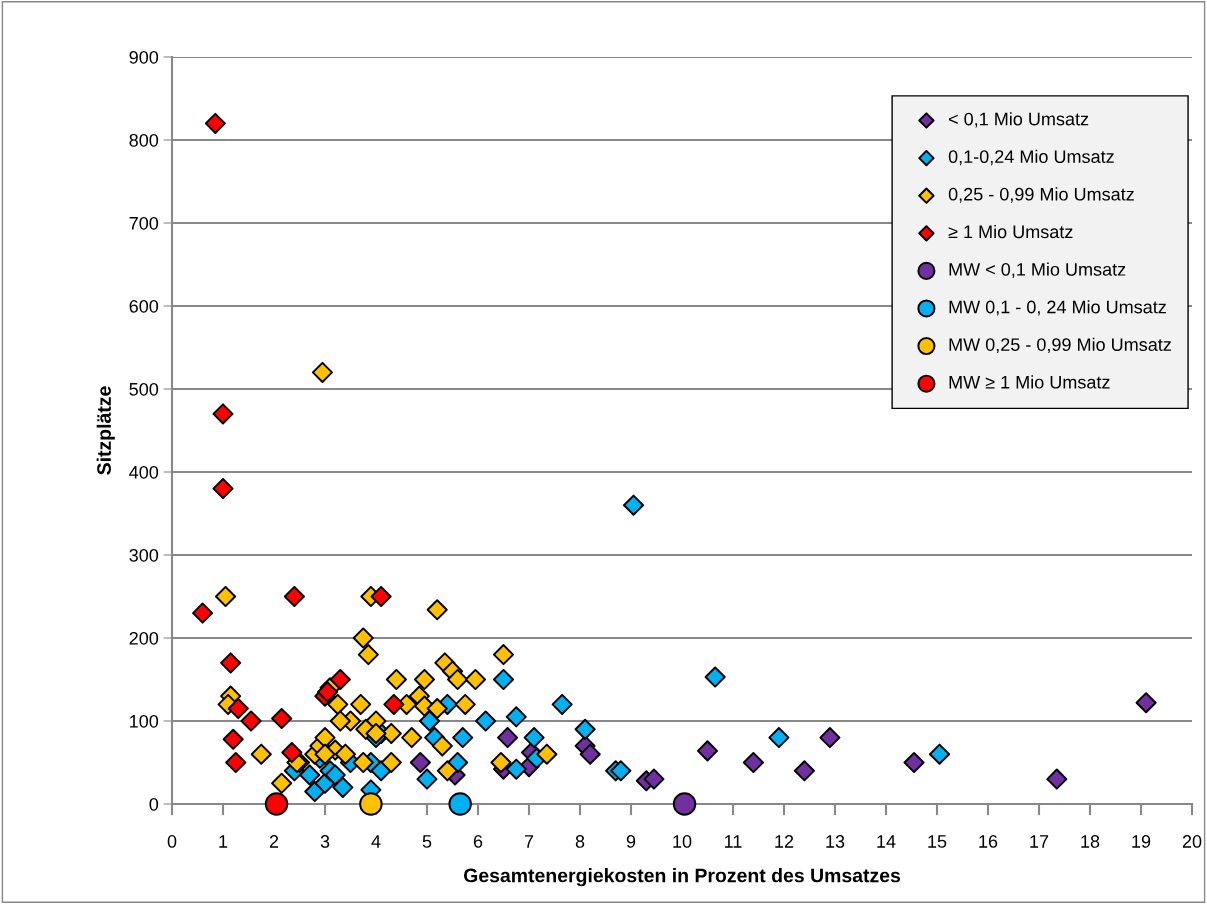 This screenshot has width=1207, height=904. Describe the element at coordinates (172, 841) in the screenshot. I see `x-tick-label: 0` at that location.